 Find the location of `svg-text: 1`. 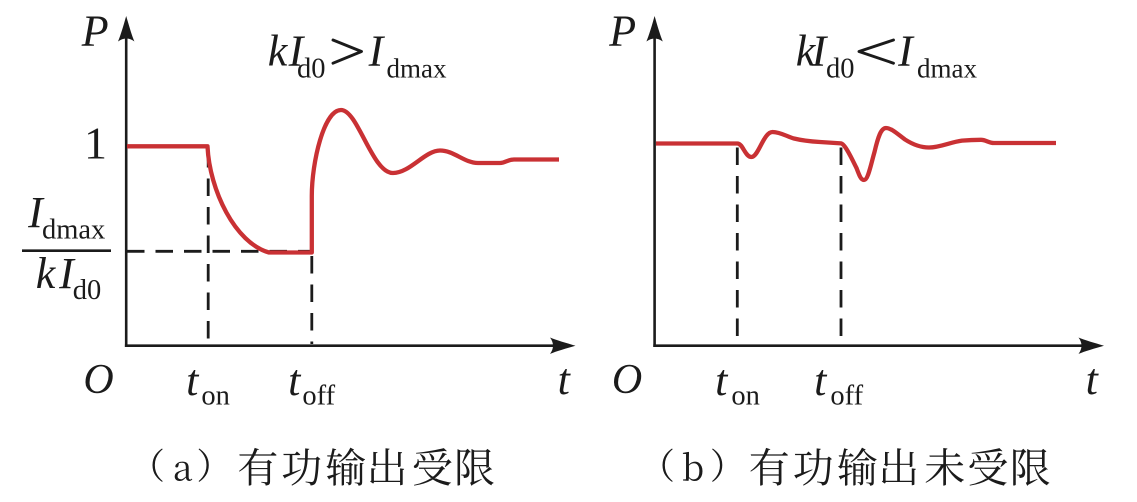

svg-text: 1 is located at coordinates (95, 142).